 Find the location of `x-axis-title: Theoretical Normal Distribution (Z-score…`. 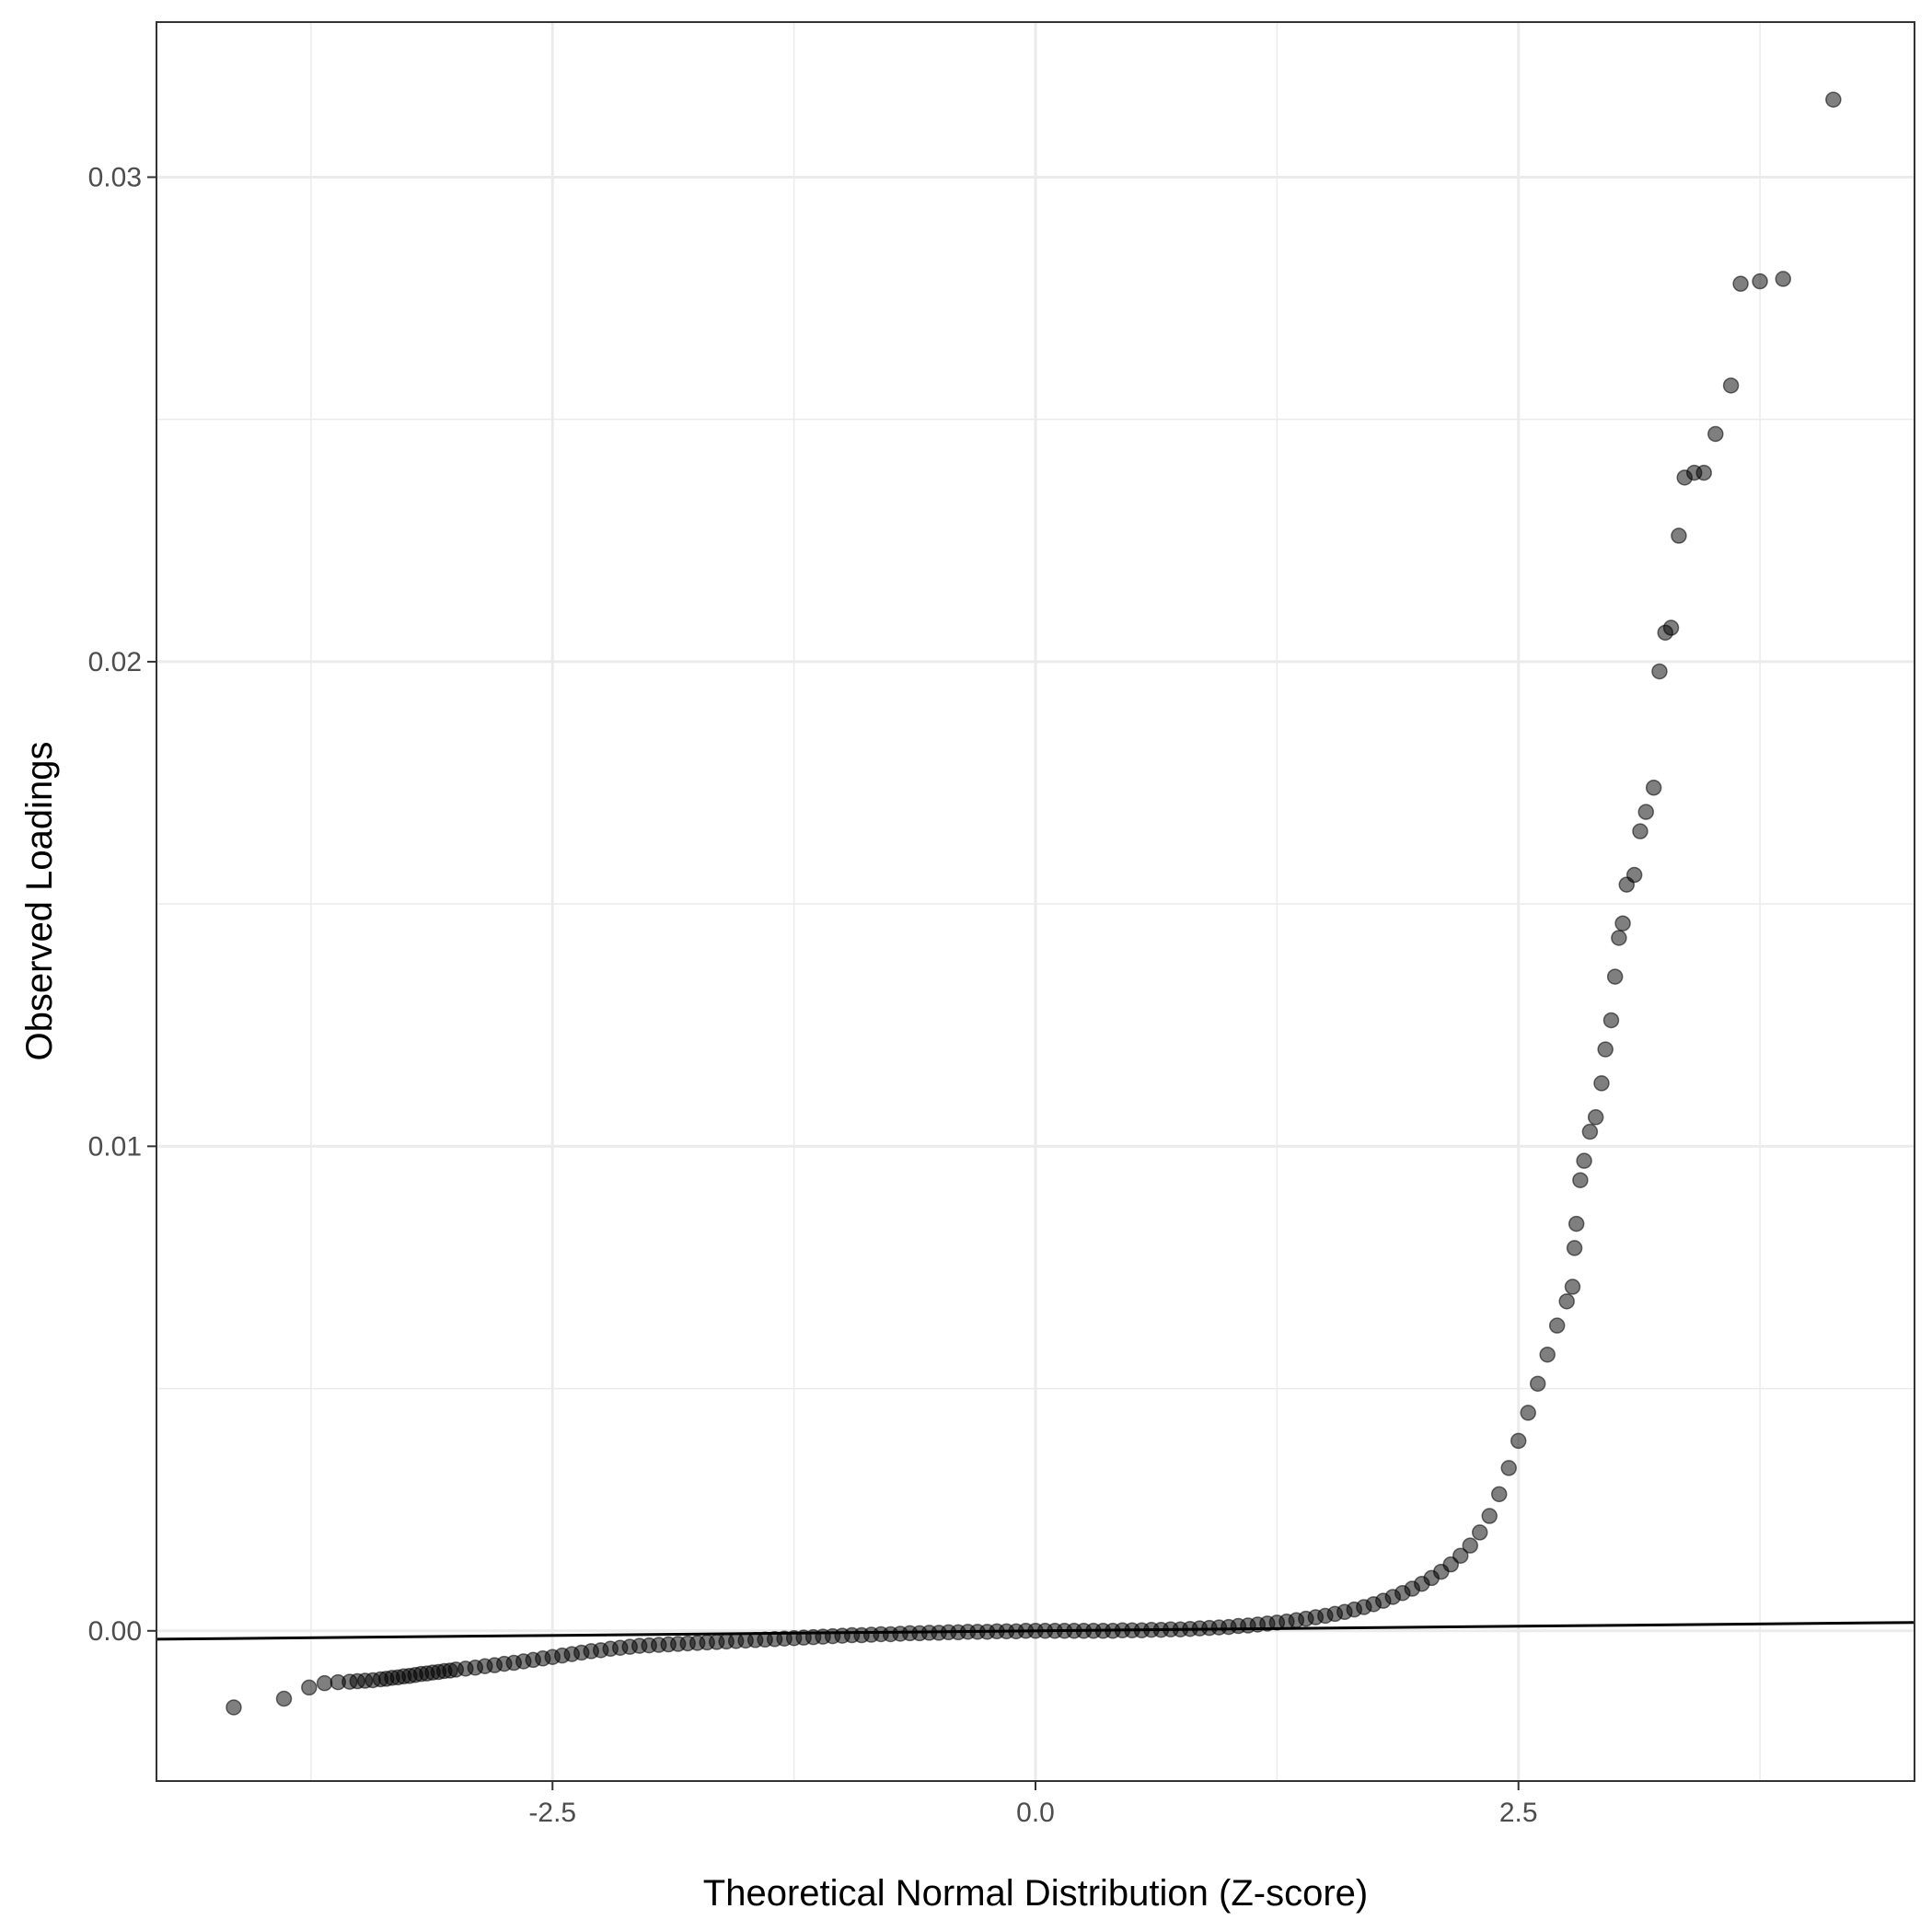

x-axis-title: Theoretical Normal Distribution (Z-score… is located at coordinates (1036, 1894).